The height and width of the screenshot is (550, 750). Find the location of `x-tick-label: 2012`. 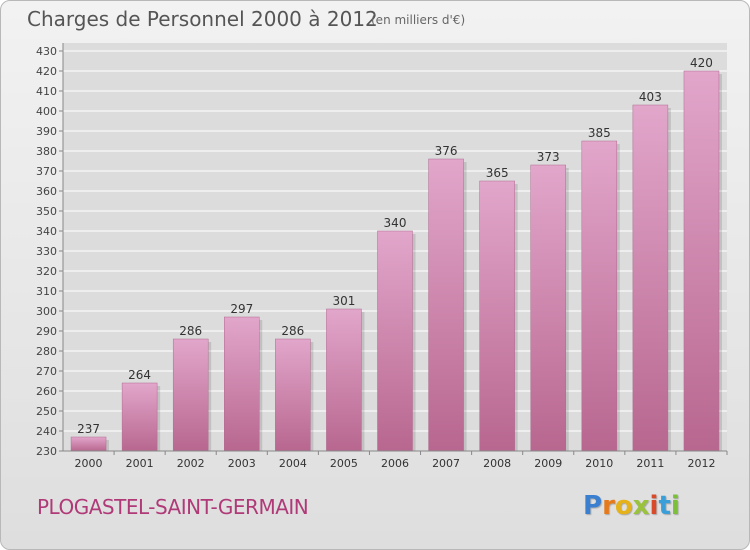

x-tick-label: 2012 is located at coordinates (701, 463).